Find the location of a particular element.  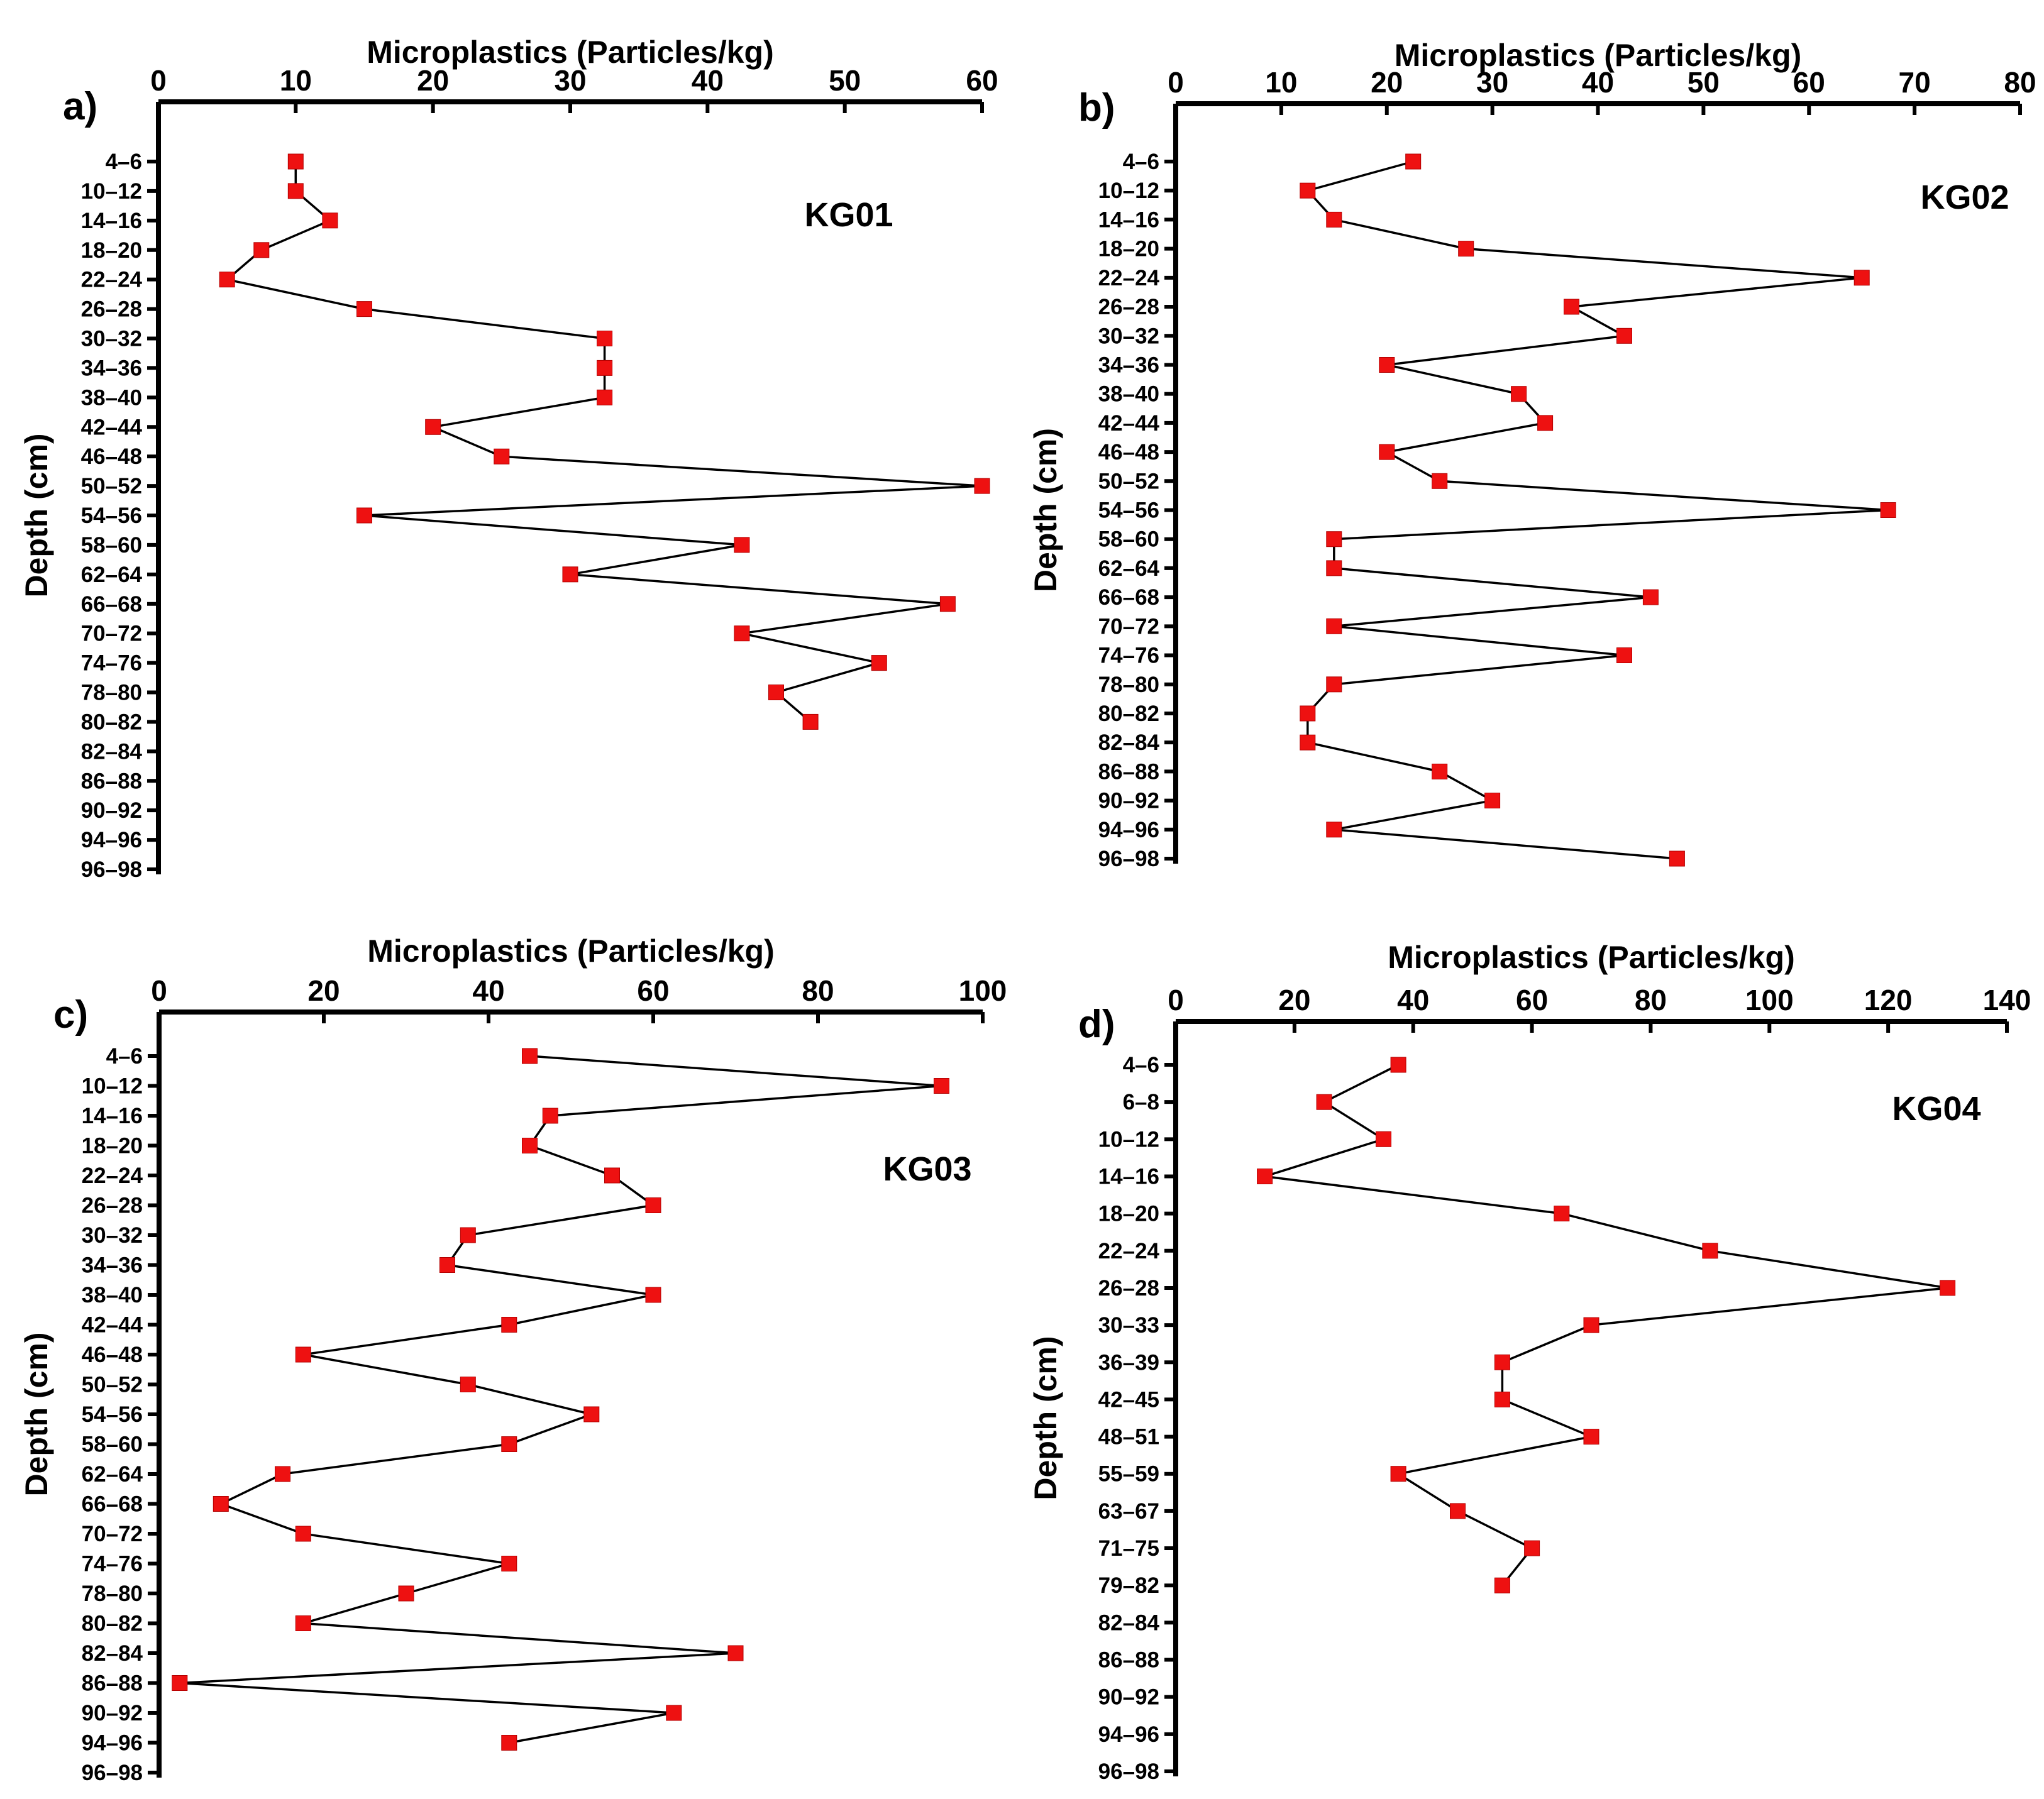

x-tick-label: 70 is located at coordinates (1915, 82).